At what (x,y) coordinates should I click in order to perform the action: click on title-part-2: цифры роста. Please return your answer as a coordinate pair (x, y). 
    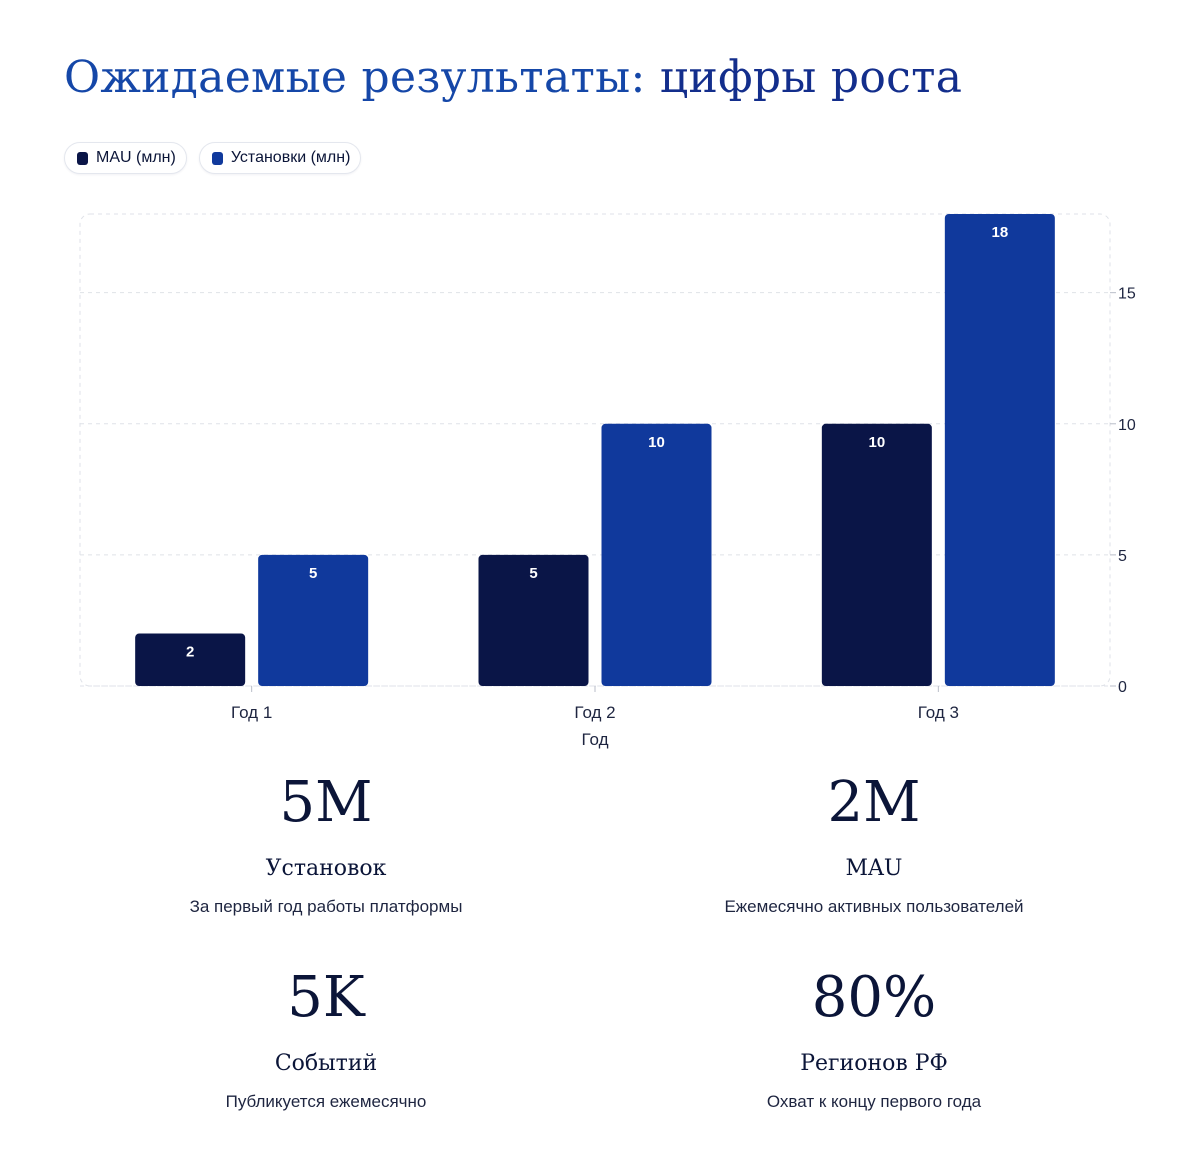
    Looking at the image, I should click on (811, 77).